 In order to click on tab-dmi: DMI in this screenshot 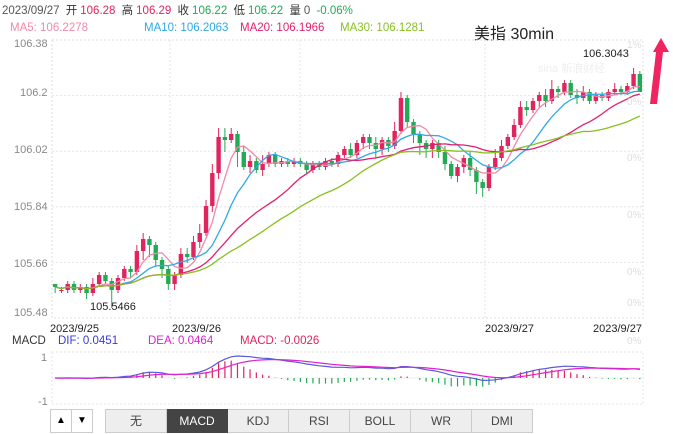, I will do `click(502, 421)`.